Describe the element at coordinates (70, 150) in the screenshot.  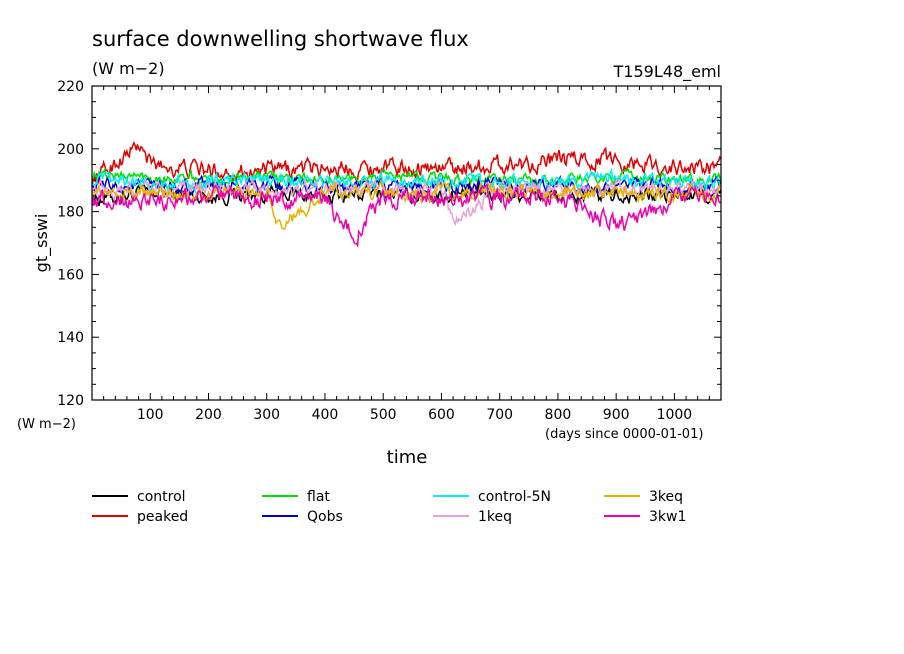
I see `y-tick-label: 200` at that location.